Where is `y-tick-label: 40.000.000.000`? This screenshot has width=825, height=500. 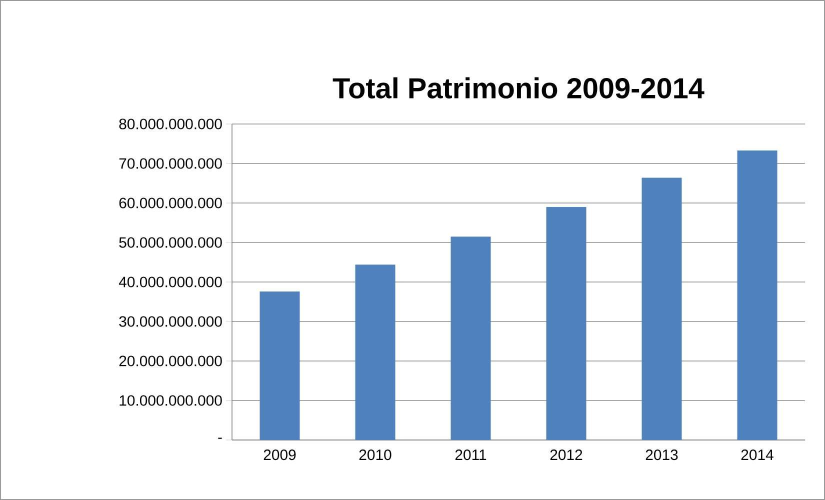
y-tick-label: 40.000.000.000 is located at coordinates (170, 282).